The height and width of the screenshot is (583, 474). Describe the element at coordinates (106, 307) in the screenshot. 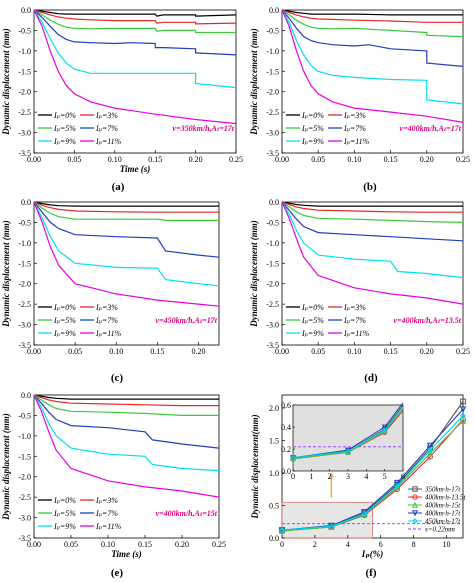

I see `legend-label: Iₚ=3%` at that location.